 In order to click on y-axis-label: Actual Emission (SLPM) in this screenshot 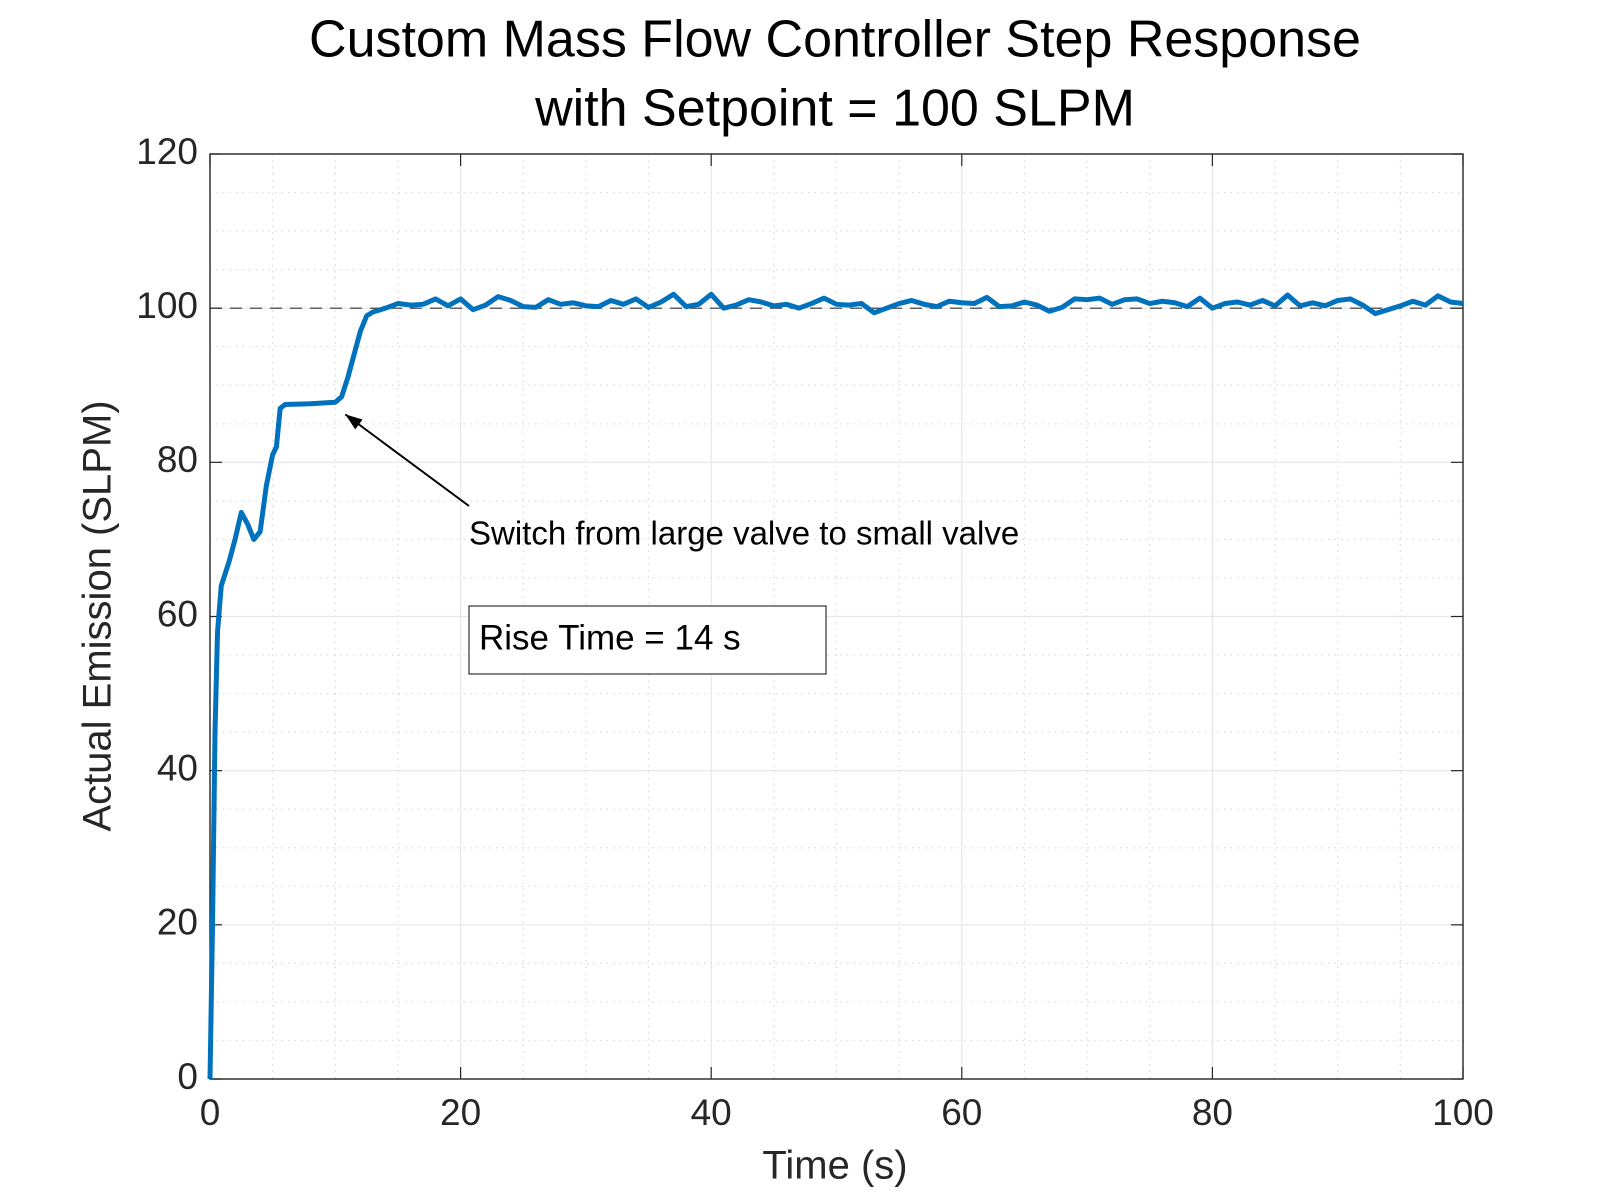, I will do `click(98, 615)`.